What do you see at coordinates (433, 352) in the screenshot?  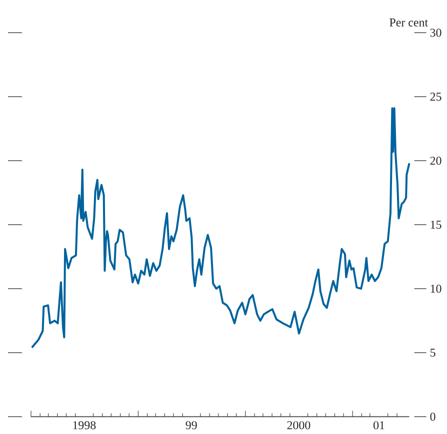 I see `y-tick-label: 5` at bounding box center [433, 352].